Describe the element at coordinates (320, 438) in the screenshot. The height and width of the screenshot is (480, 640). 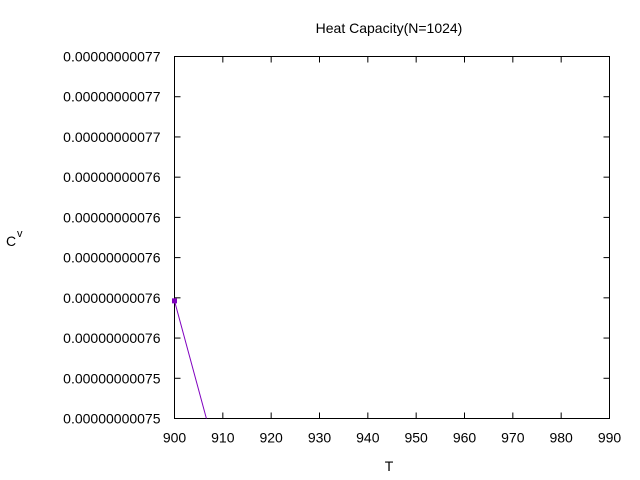
I see `x-tick-label: 930` at that location.